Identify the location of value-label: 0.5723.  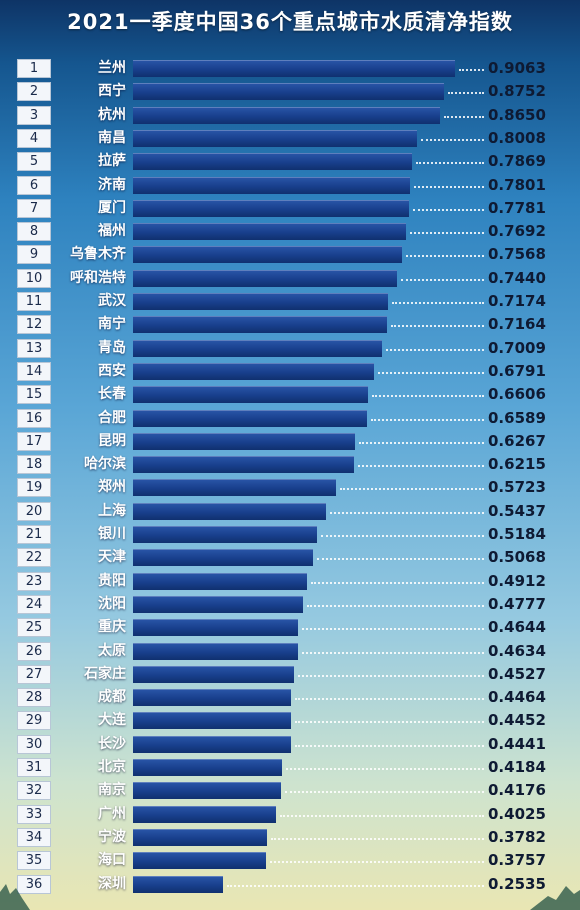
(517, 487).